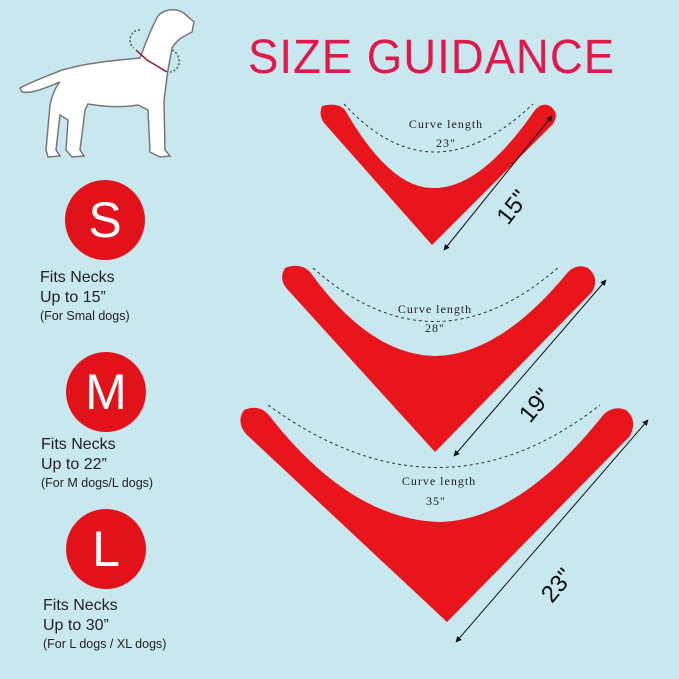 The image size is (679, 679). I want to click on height-arrow-small, so click(498, 183).